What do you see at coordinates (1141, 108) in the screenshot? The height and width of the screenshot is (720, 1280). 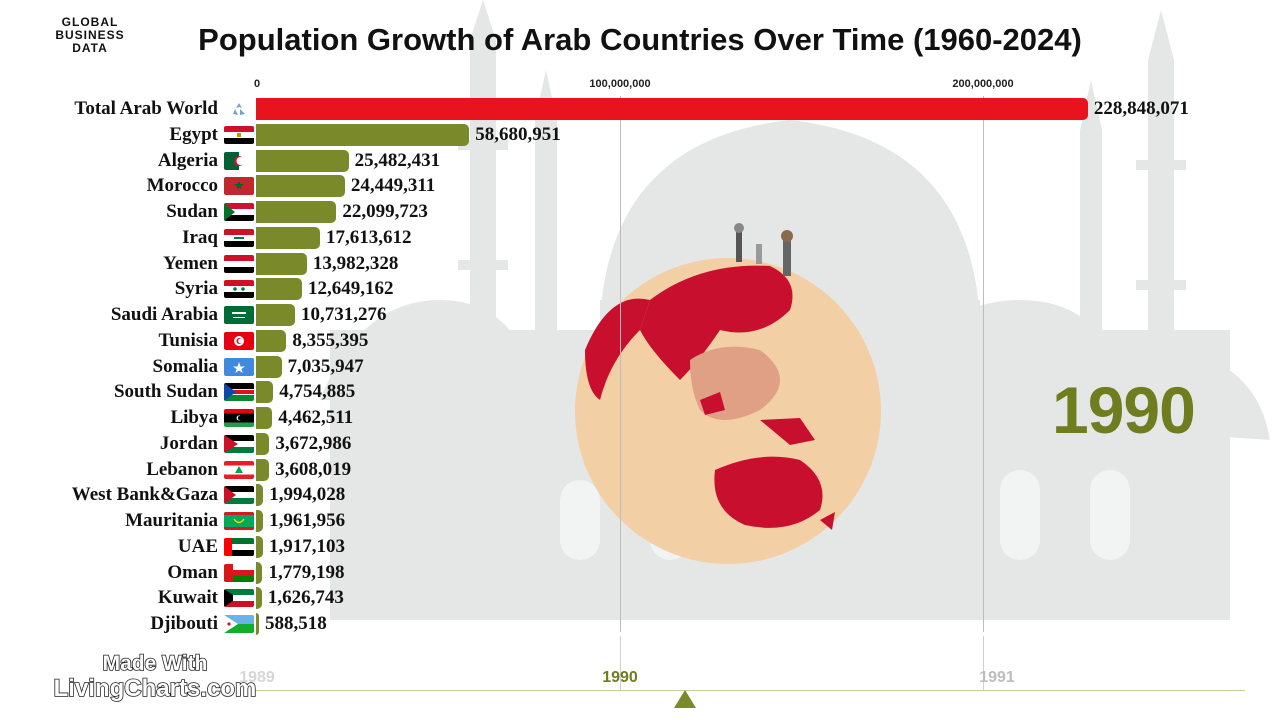 I see `value-label: 228,848,071` at bounding box center [1141, 108].